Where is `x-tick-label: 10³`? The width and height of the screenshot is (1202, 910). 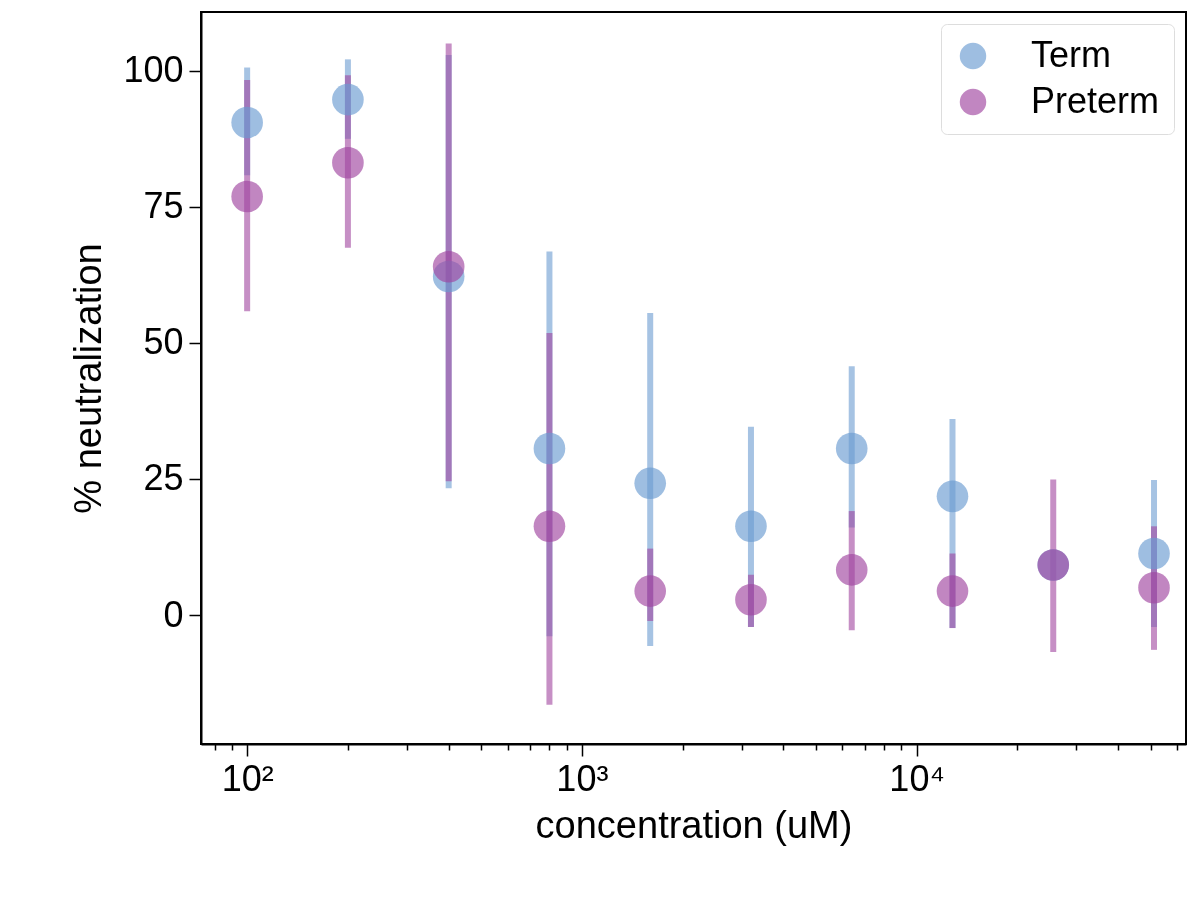
x-tick-label: 10³ is located at coordinates (582, 778).